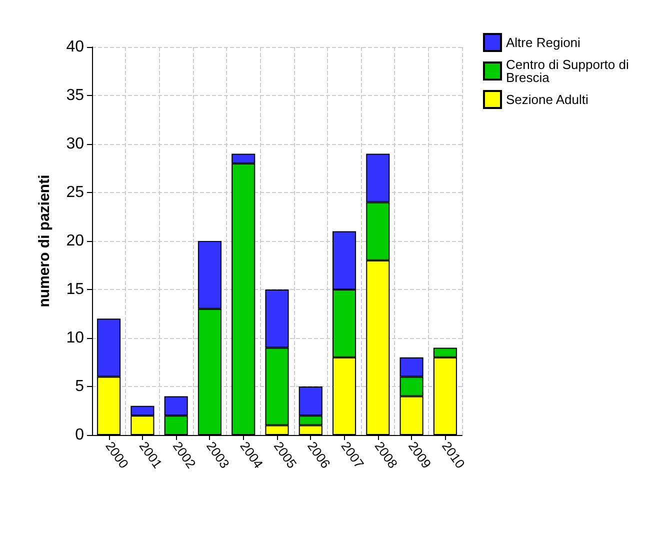  Describe the element at coordinates (75, 192) in the screenshot. I see `y-tick-label: 25` at that location.